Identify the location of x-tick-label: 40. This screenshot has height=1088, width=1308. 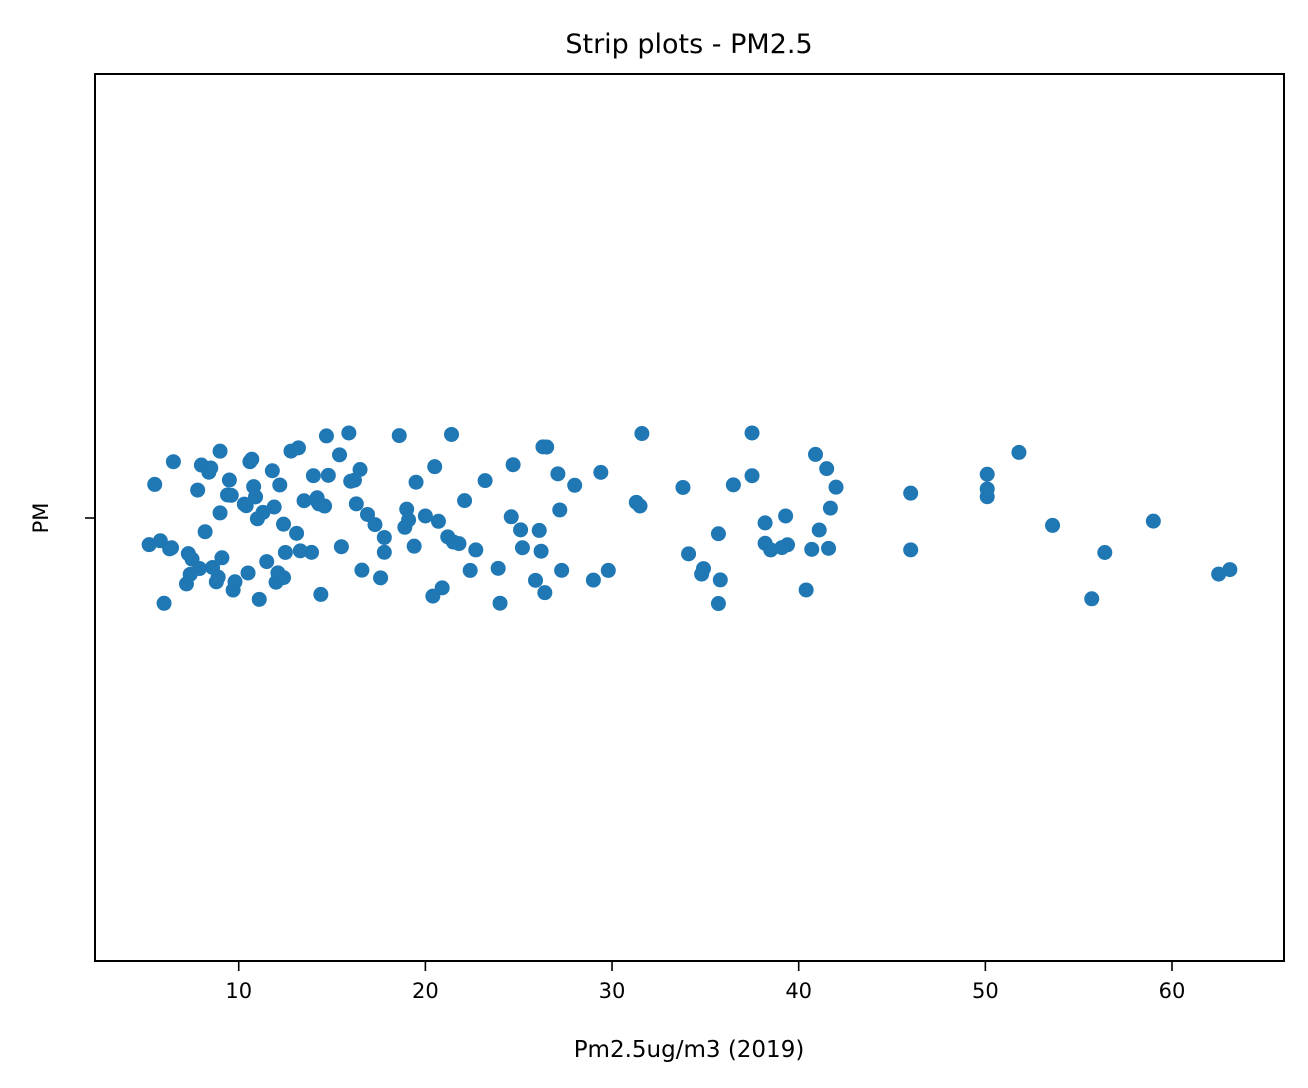
(798, 991).